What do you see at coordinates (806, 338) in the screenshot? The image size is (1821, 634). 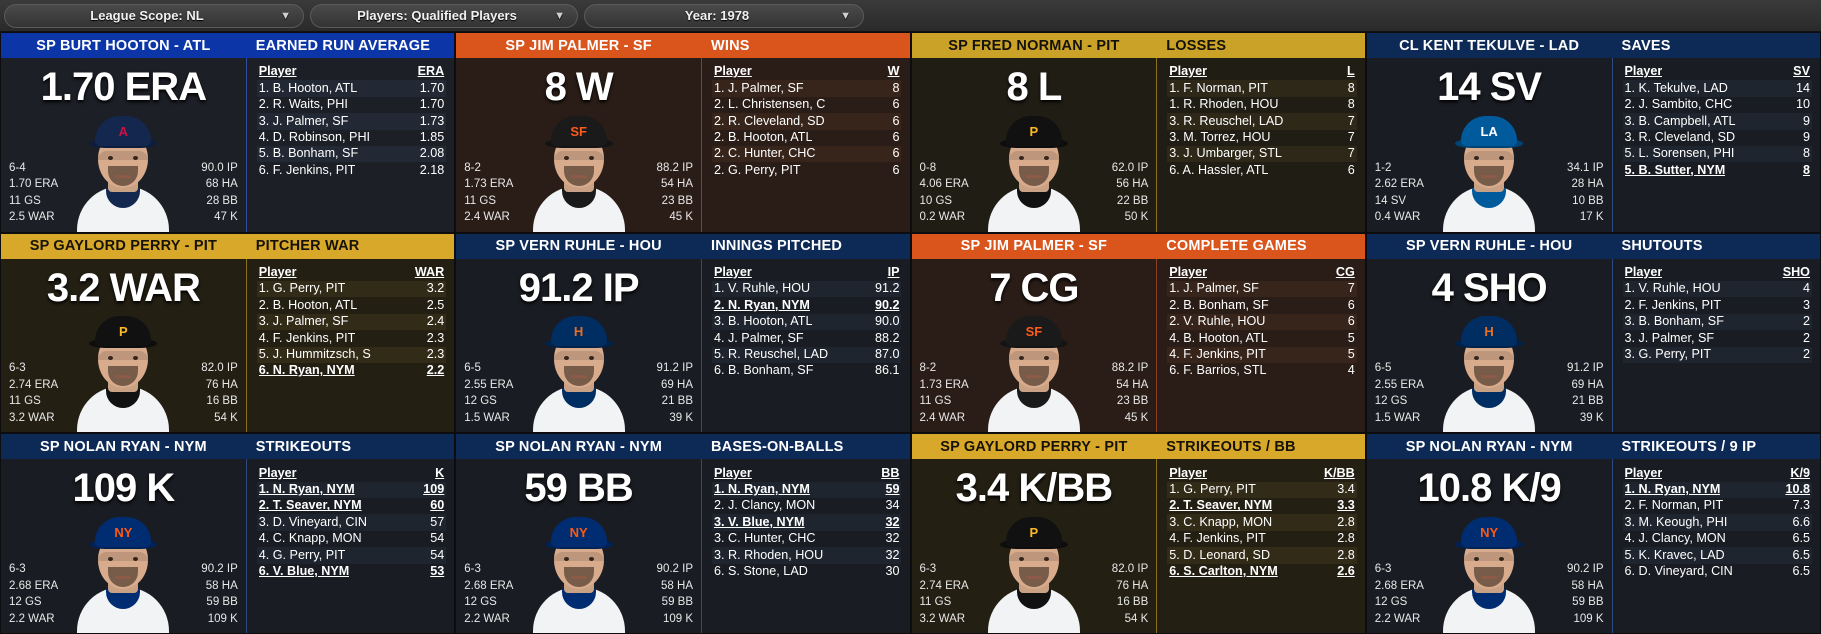 I see `leaderboard-row: 4. J. Palmer, SF 88.2` at bounding box center [806, 338].